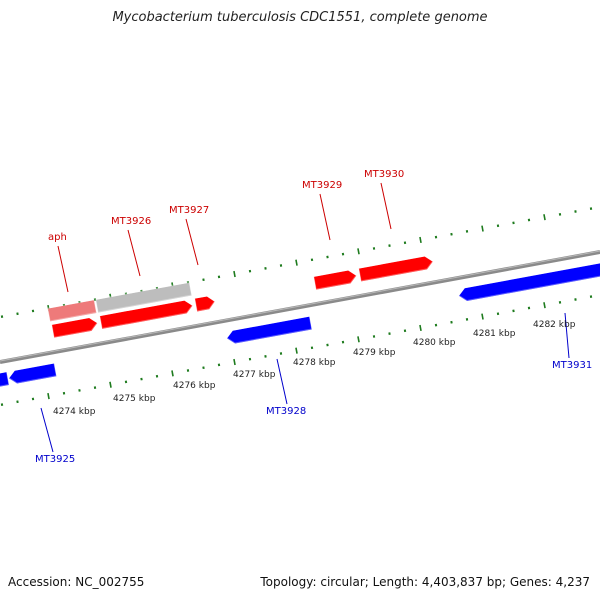 The image size is (600, 604). I want to click on scale-tick-label: 4280 kbp, so click(434, 343).